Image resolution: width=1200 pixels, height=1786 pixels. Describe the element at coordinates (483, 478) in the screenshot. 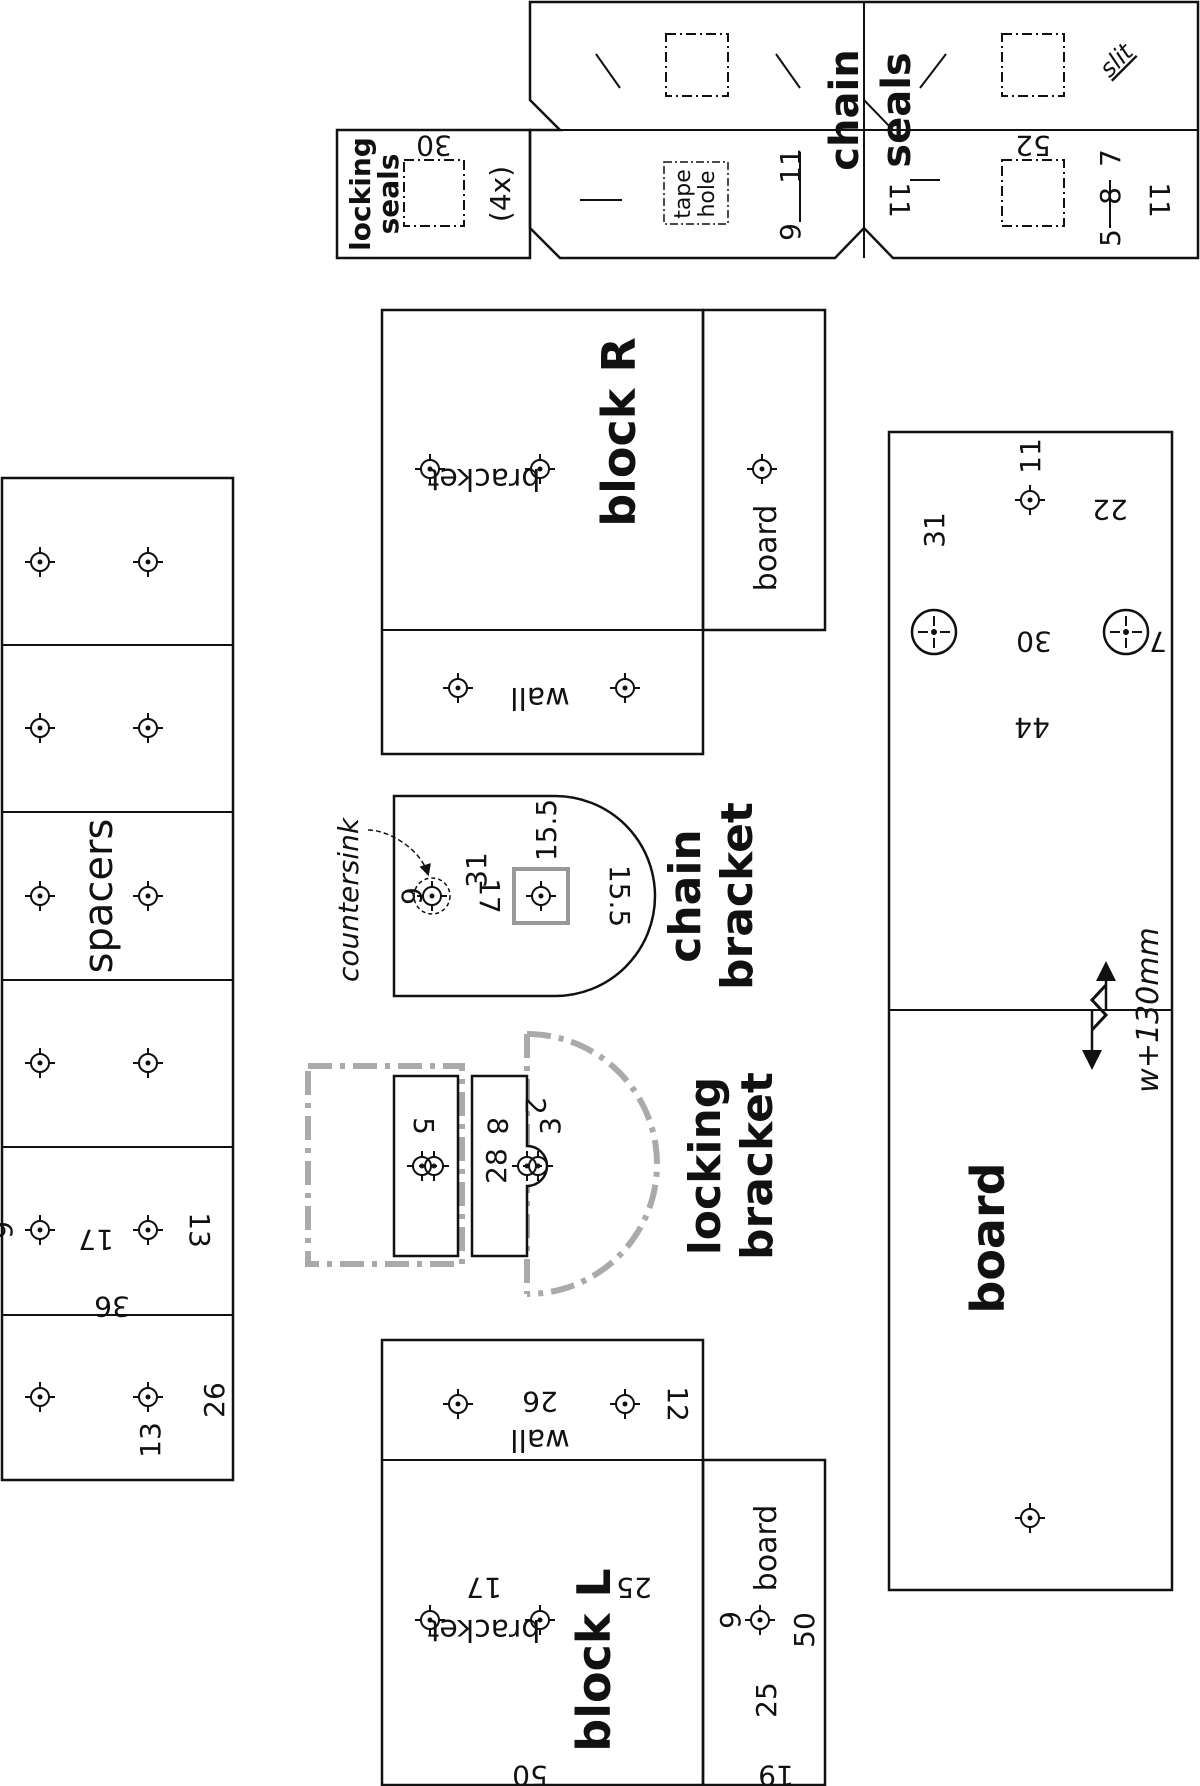

I see `block-r-bracket-label: bracket` at that location.